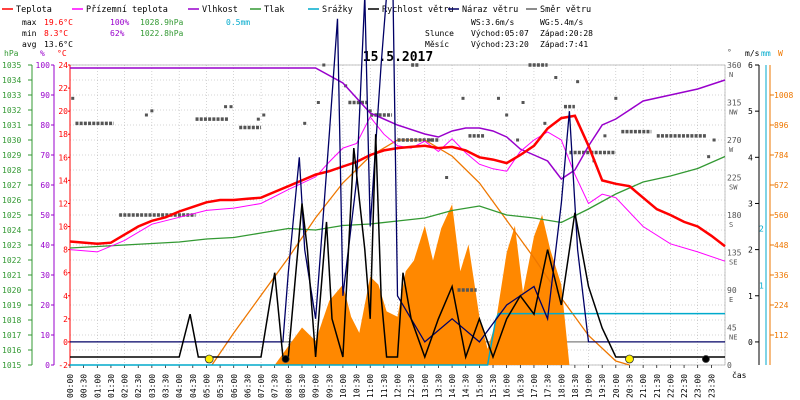  What do you see at coordinates (733, 263) in the screenshot?
I see `wind-dir-name: SE` at bounding box center [733, 263].